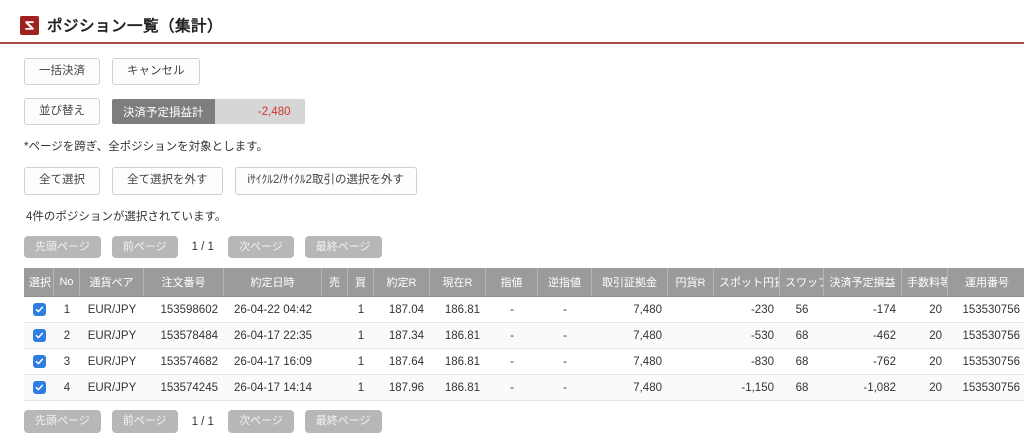  I want to click on cell-no: 4, so click(67, 388).